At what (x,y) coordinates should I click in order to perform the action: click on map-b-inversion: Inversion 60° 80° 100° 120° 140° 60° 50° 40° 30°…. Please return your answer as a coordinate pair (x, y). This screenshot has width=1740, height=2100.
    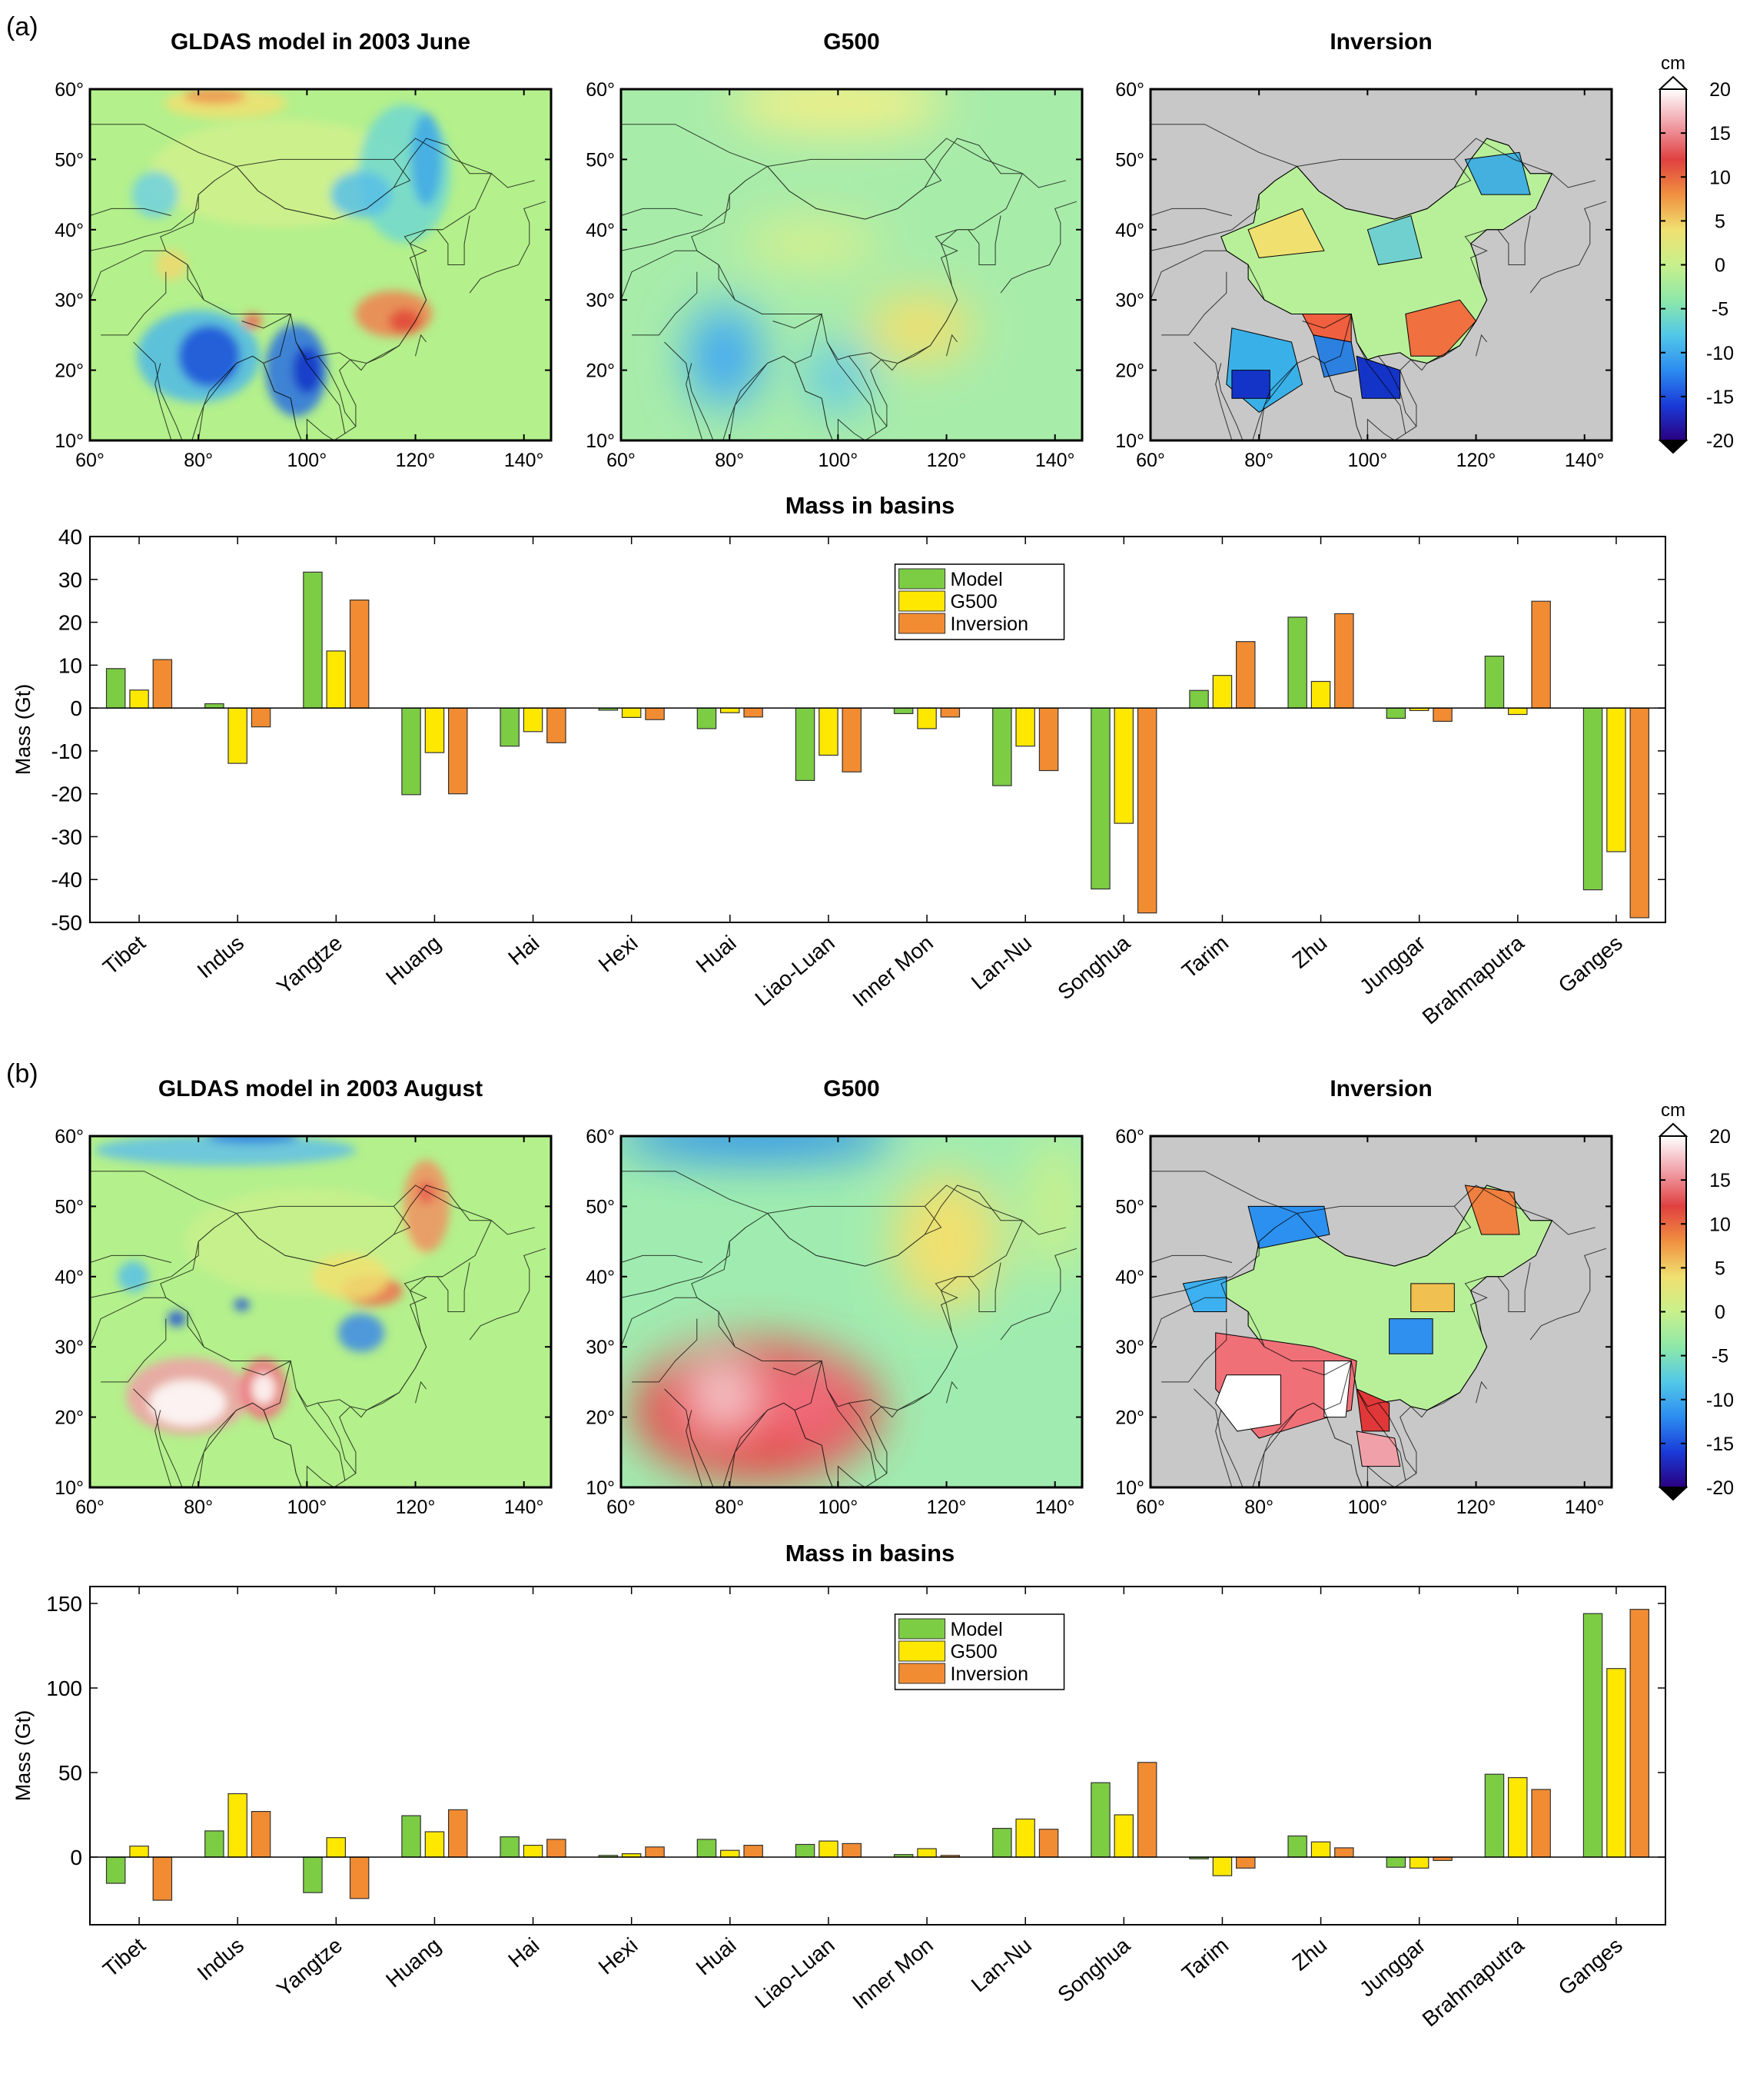
    Looking at the image, I should click on (1364, 1297).